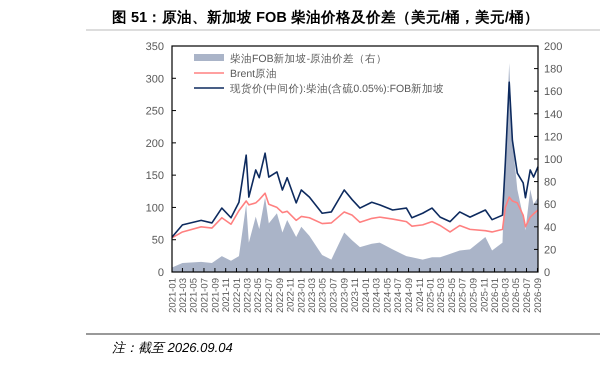 This screenshot has height=366, width=600. I want to click on y-tick-label: 300, so click(155, 79).